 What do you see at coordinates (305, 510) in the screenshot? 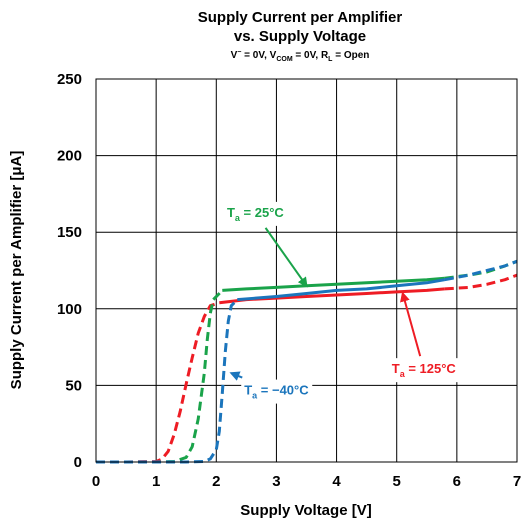
I see `x-axis-label: Supply Voltage [V]` at bounding box center [305, 510].